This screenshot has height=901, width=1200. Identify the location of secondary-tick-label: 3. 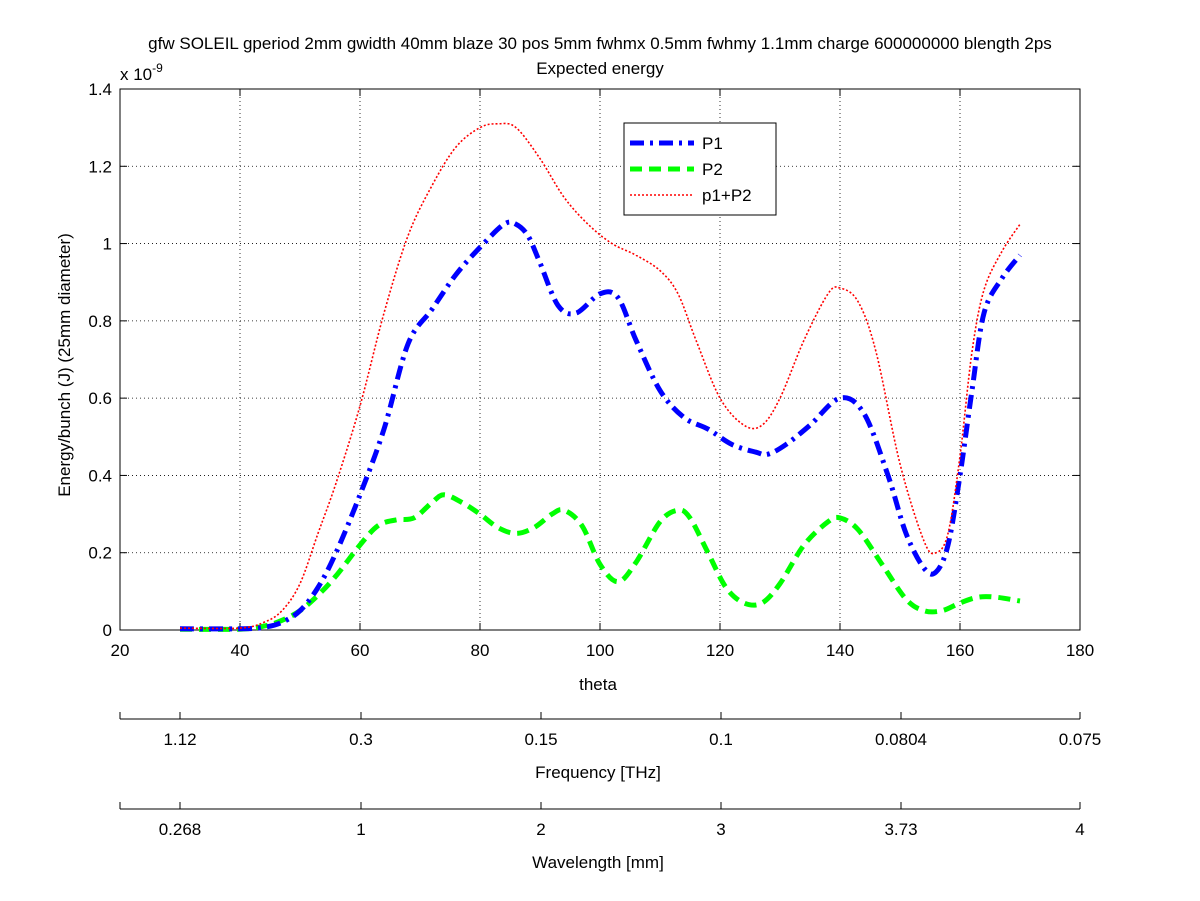
(720, 829).